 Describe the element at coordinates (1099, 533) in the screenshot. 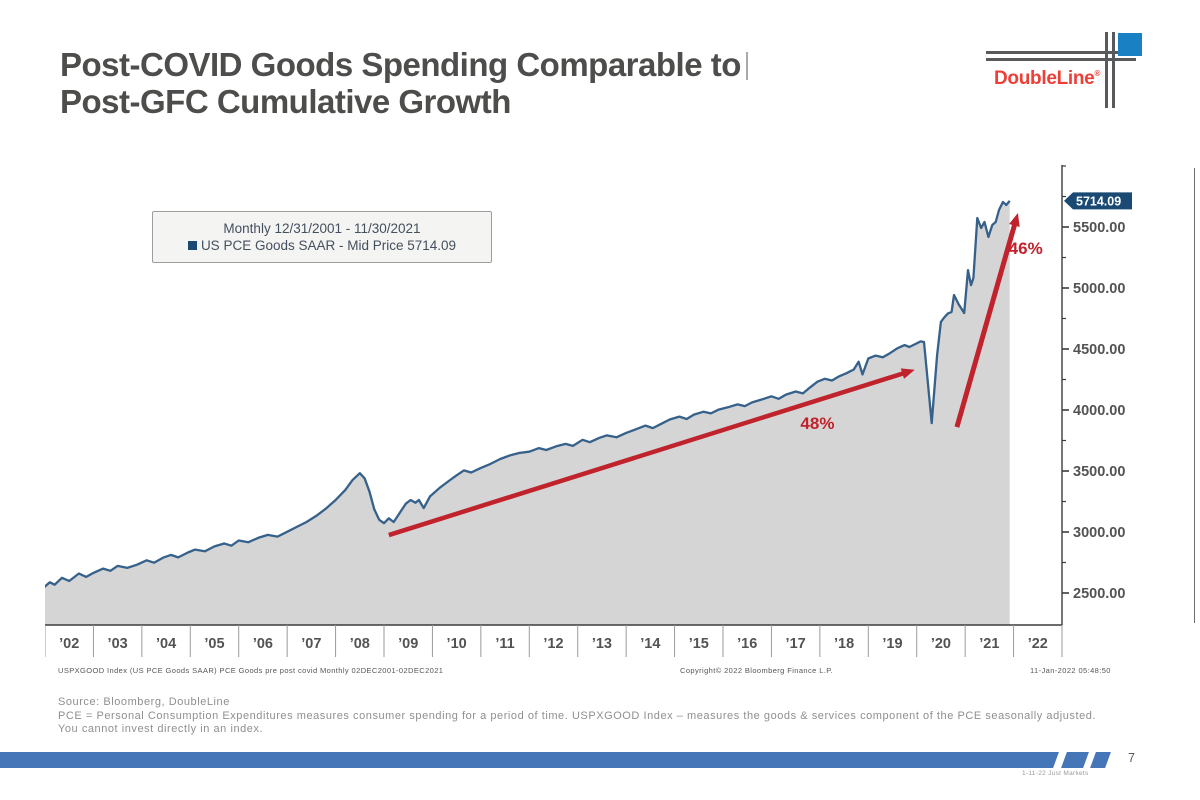

I see `y-axis-label: 3000.00` at that location.